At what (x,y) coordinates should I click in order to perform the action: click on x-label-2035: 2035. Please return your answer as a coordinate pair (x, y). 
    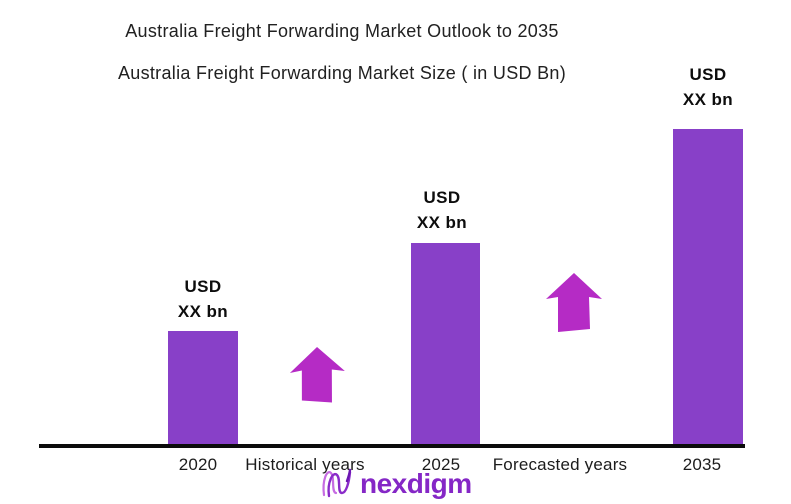
    Looking at the image, I should click on (702, 464).